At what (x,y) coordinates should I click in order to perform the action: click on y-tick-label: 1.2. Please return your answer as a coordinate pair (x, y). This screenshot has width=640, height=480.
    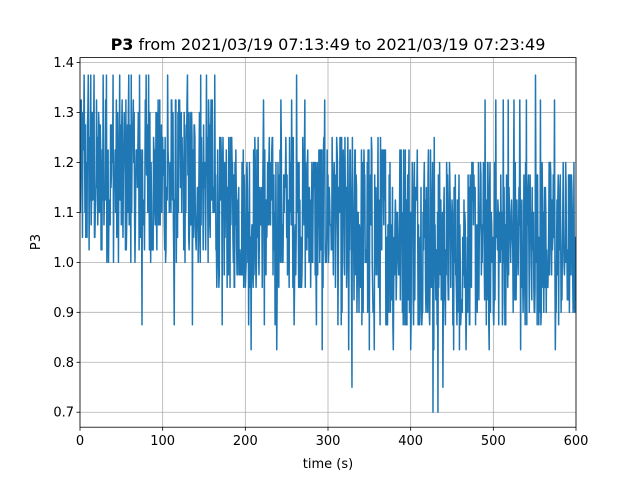
    Looking at the image, I should click on (63, 163).